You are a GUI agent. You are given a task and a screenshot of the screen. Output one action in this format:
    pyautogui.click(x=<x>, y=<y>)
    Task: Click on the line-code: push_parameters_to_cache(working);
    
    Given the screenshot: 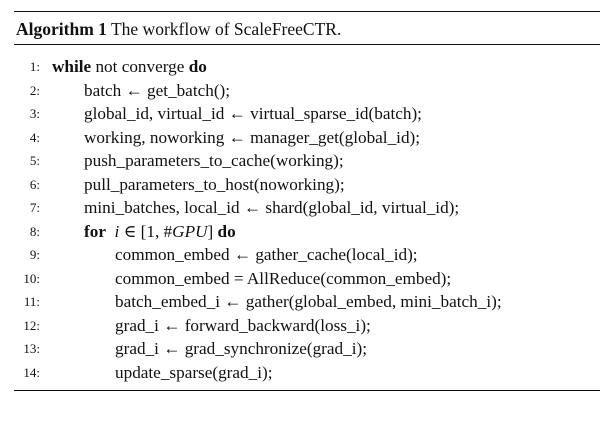 What is the action you would take?
    pyautogui.click(x=214, y=160)
    